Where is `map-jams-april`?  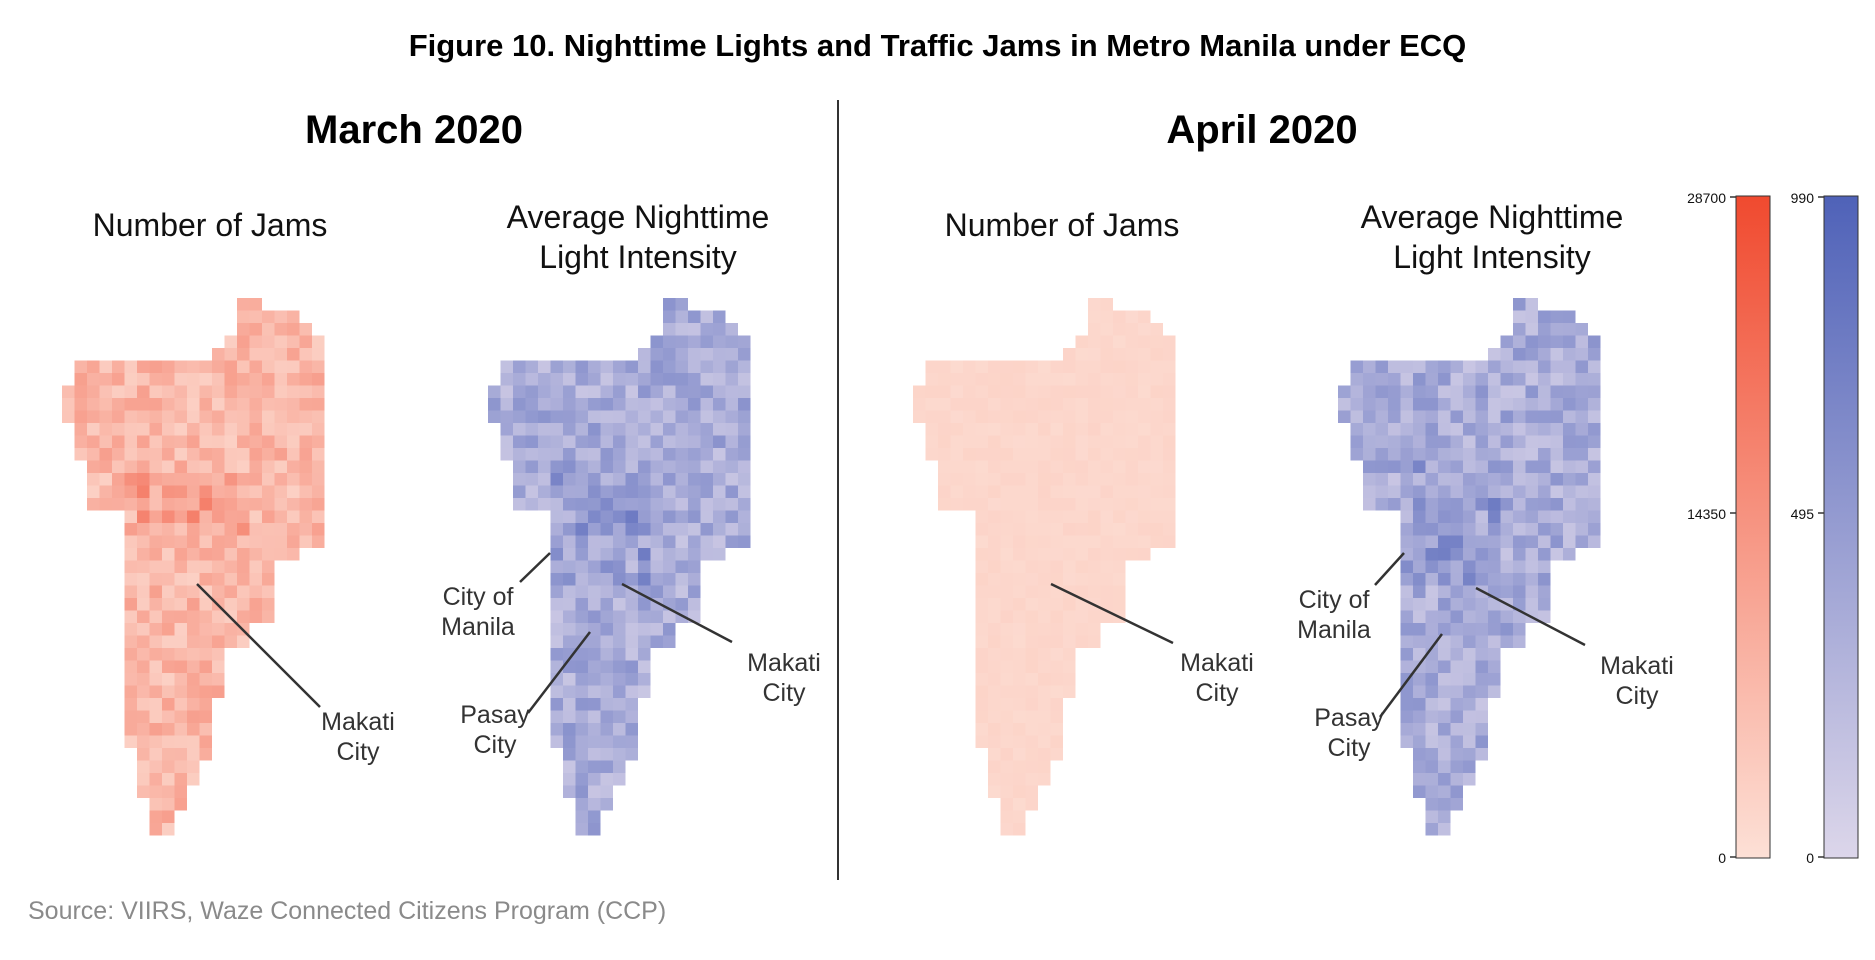 map-jams-april is located at coordinates (1044, 567).